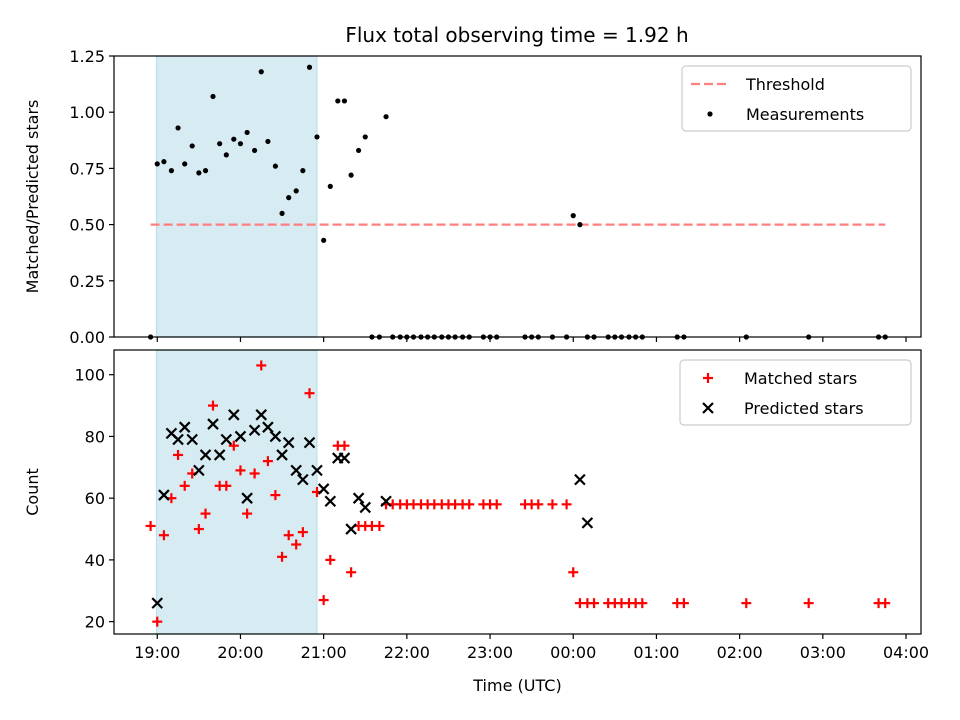  I want to click on y-tick-label: 0.25, so click(87, 281).